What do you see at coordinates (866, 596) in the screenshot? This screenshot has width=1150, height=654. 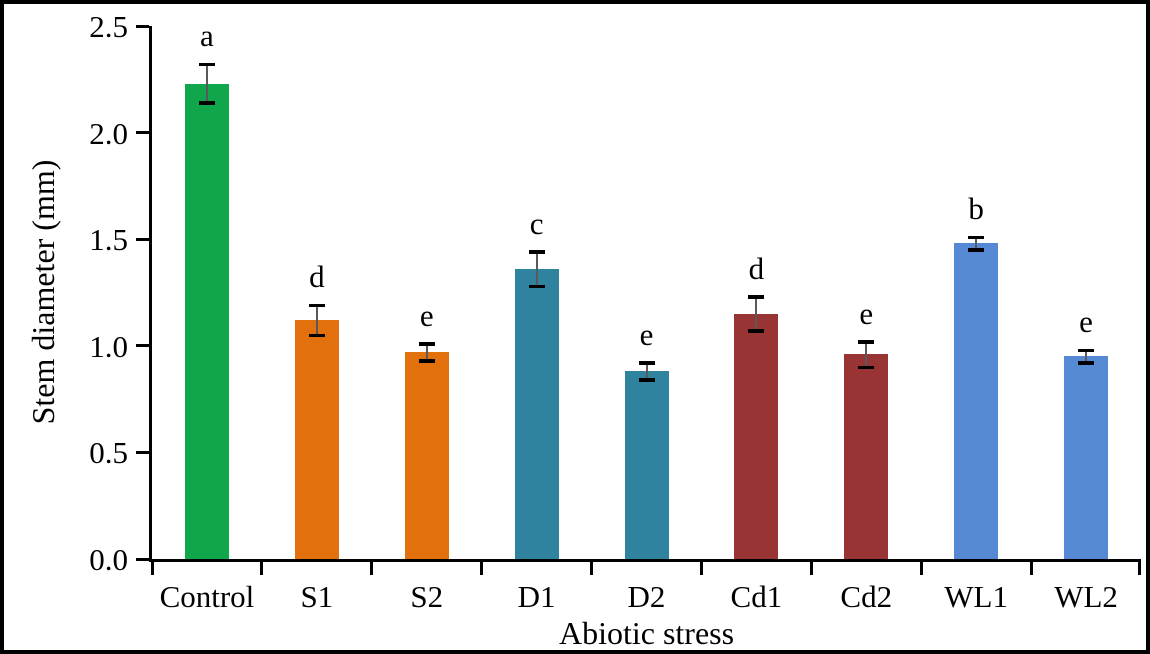 I see `x-tick-label: Cd2` at bounding box center [866, 596].